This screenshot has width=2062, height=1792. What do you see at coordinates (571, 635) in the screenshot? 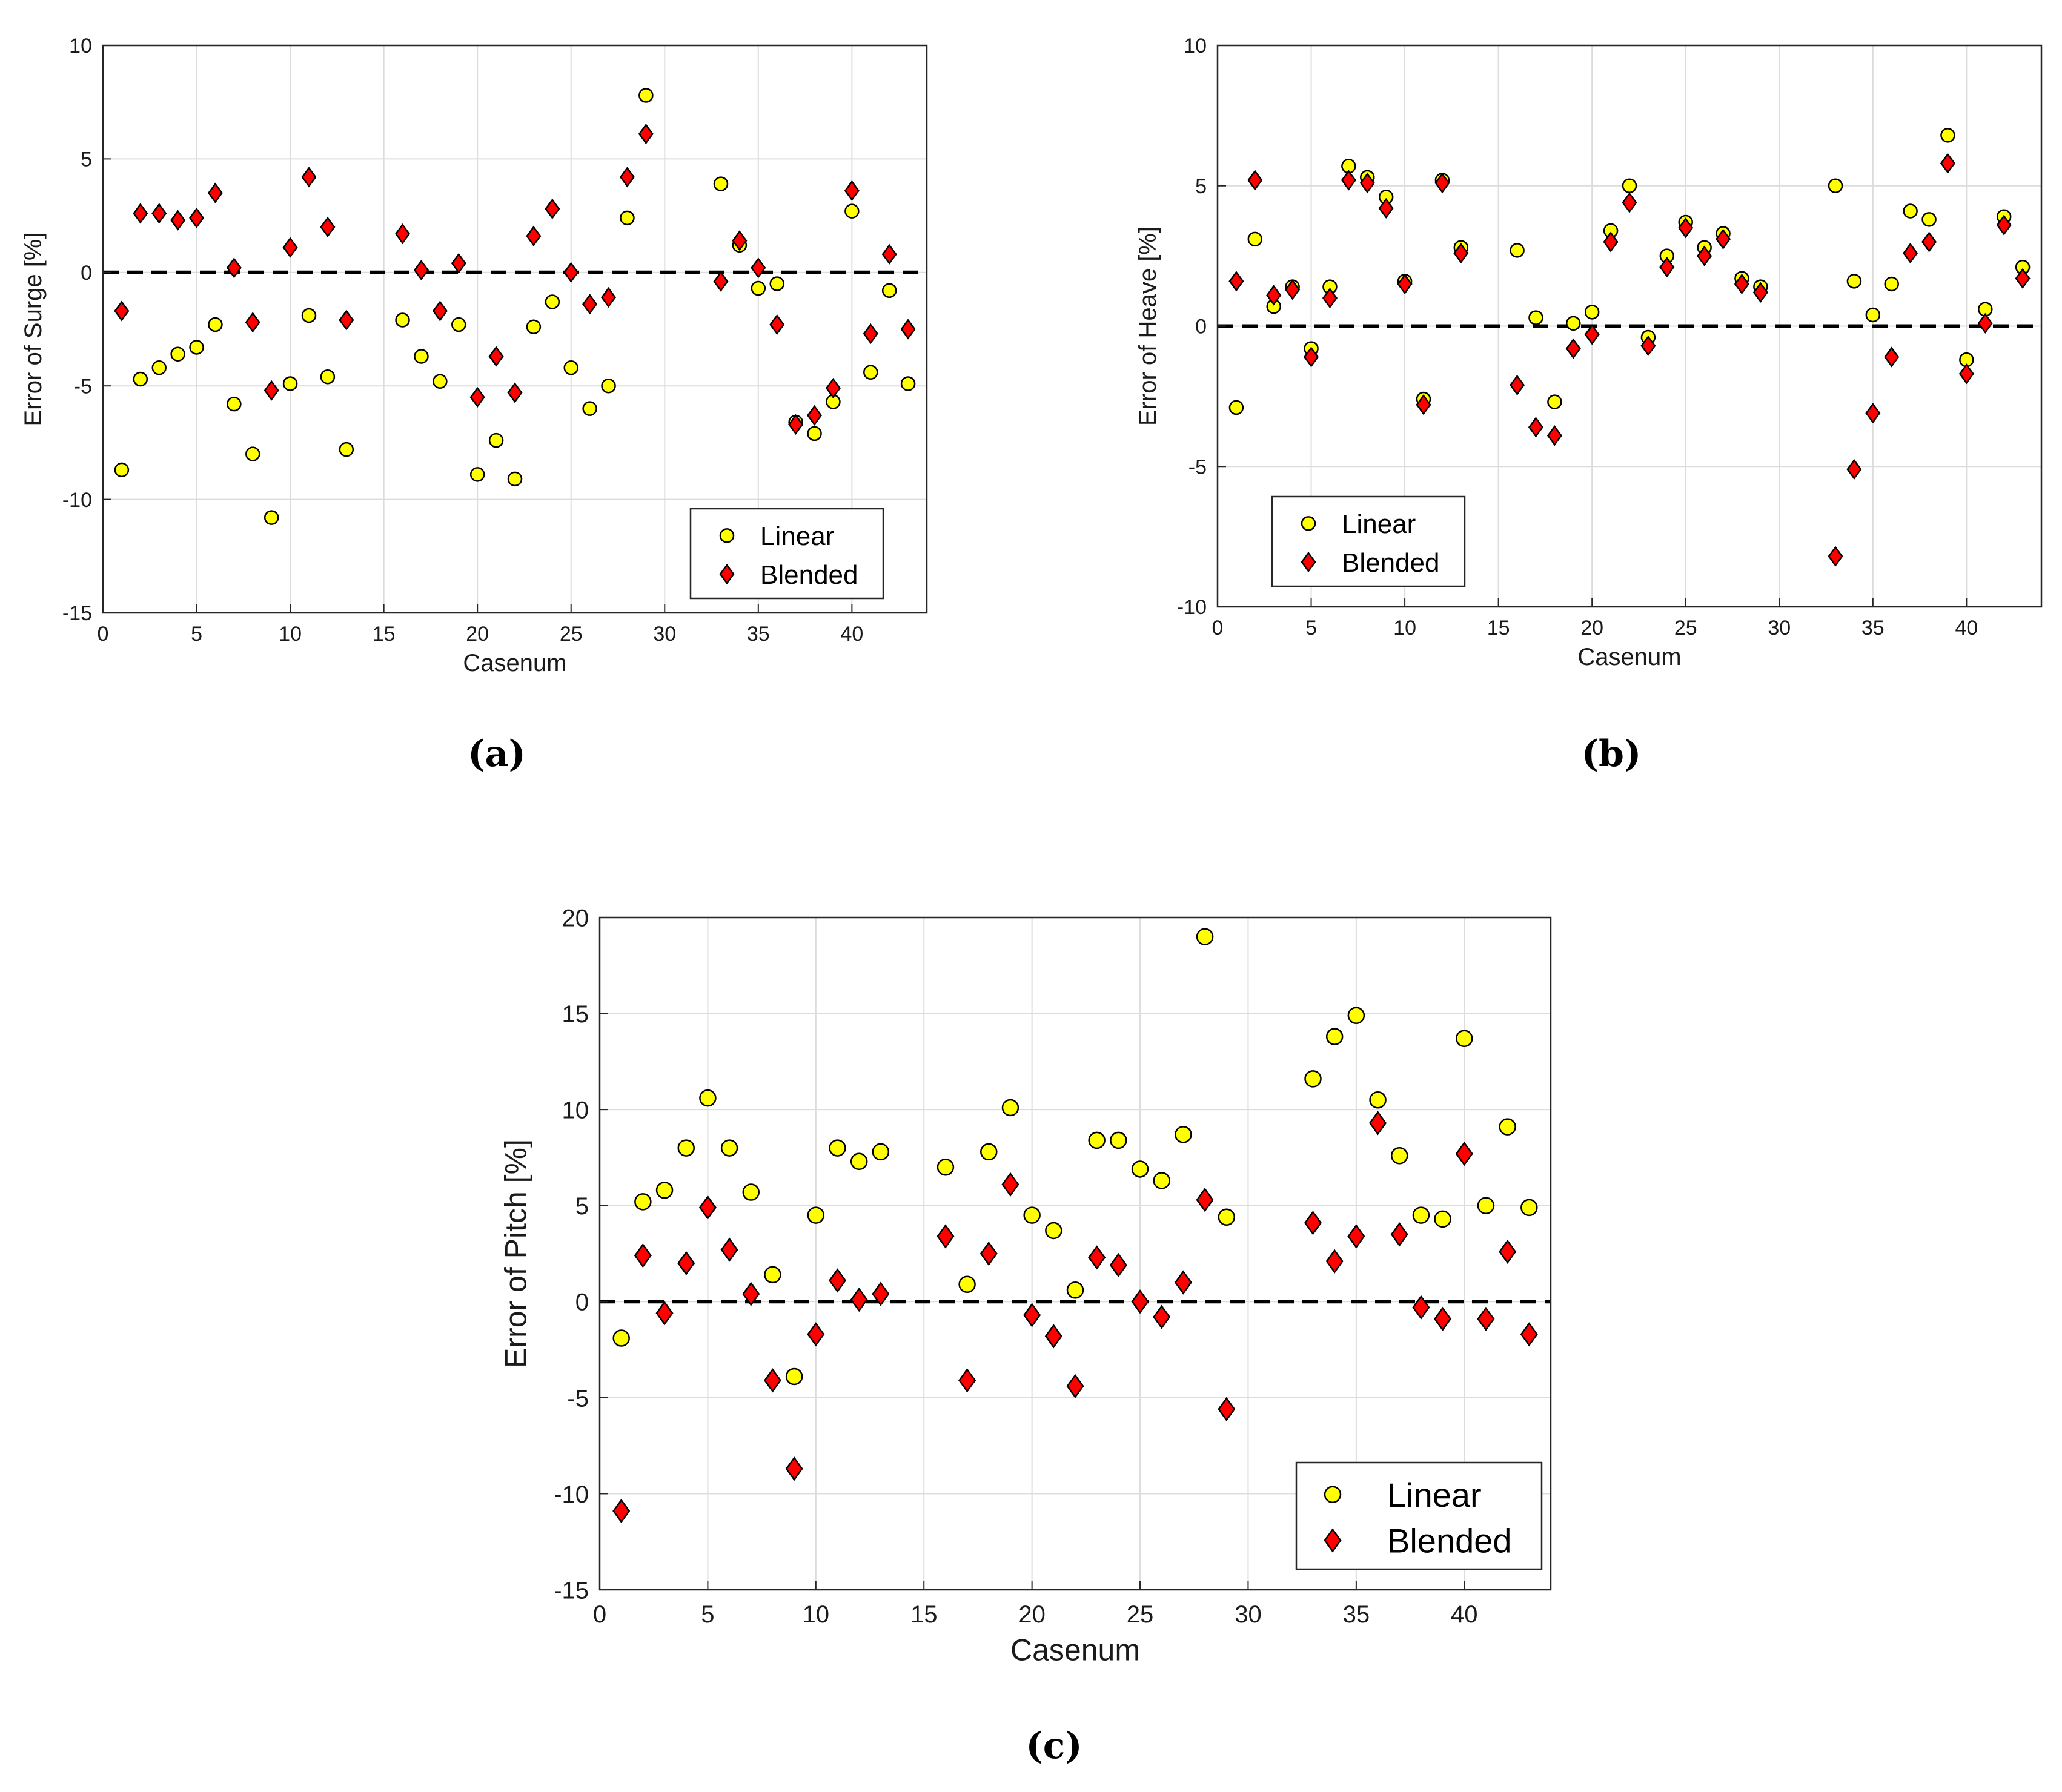
I see `x-tick-label: 25` at bounding box center [571, 635].